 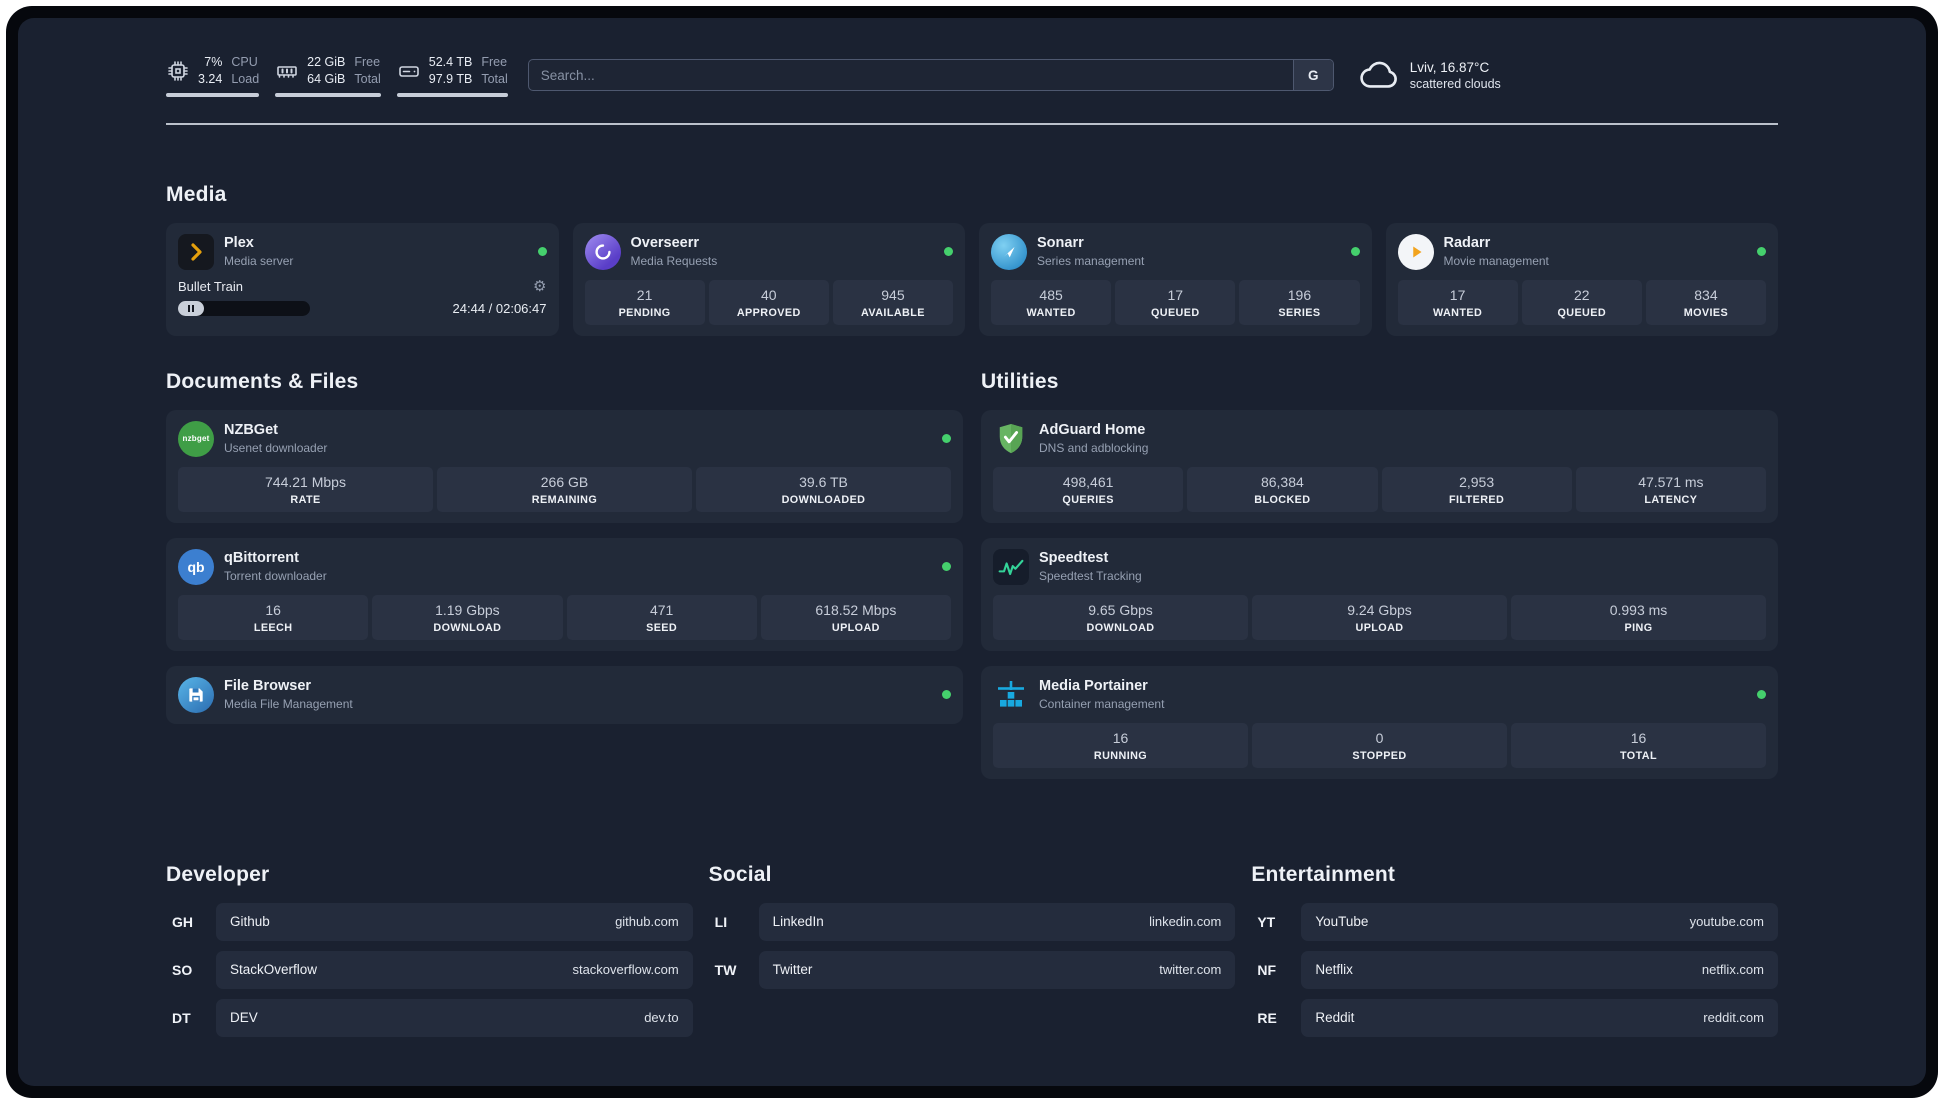 I want to click on qbittorrent-stats: 16 LEECH 1.19 Gbps DOWNLOAD 471 SEED 6, so click(x=564, y=617).